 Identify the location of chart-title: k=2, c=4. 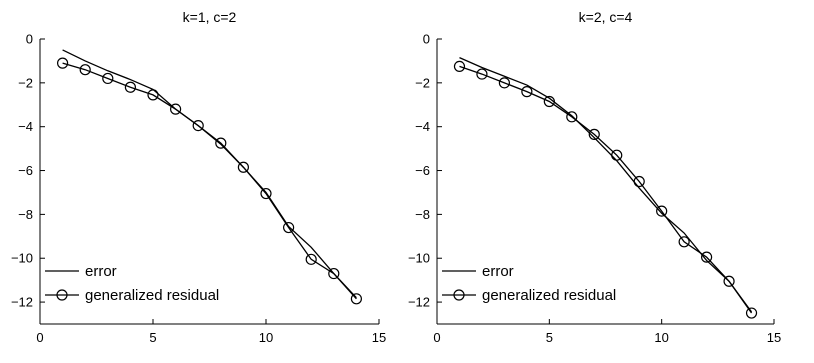
(606, 17).